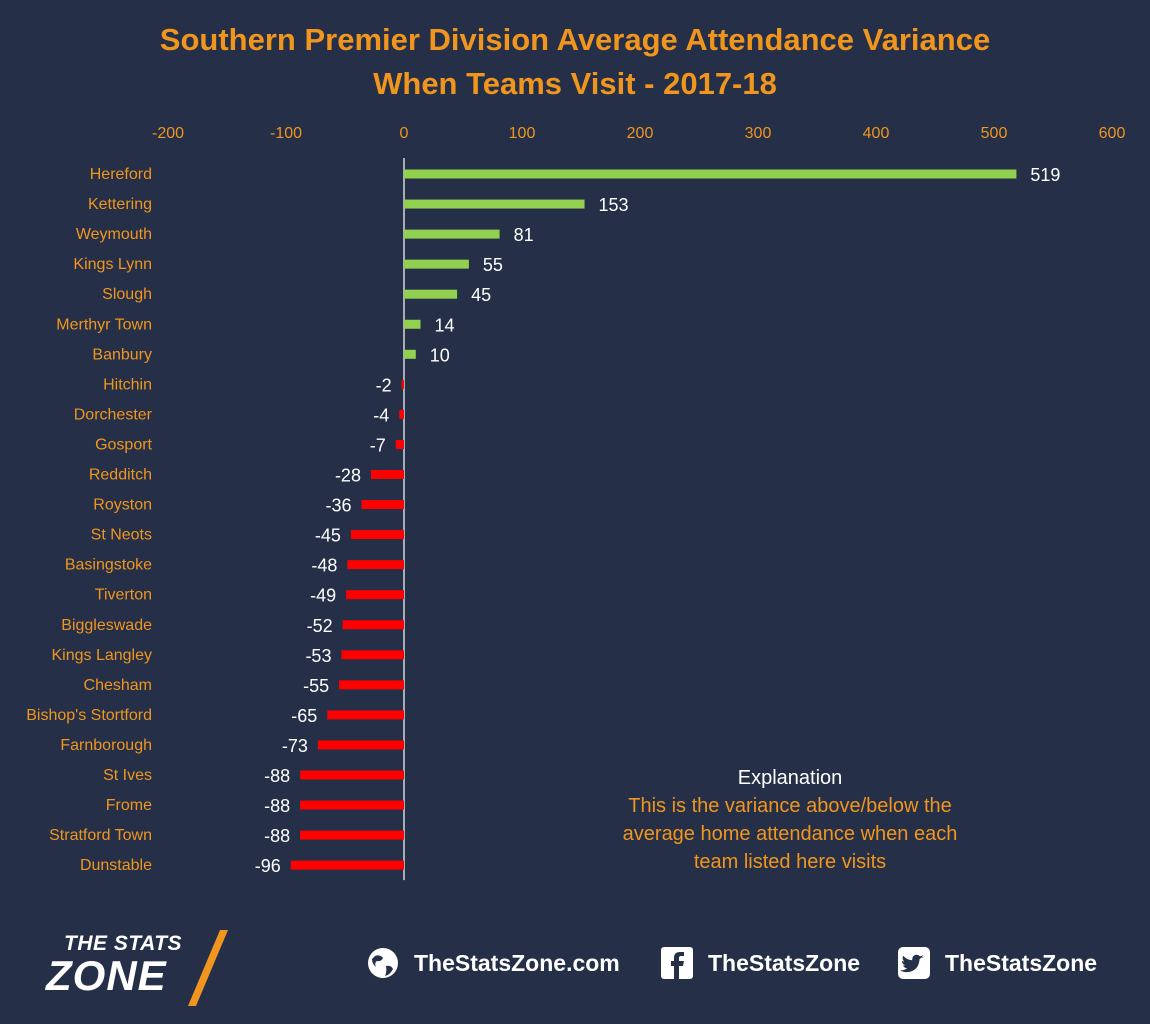 The width and height of the screenshot is (1150, 1024). I want to click on category-label: Gosport, so click(123, 444).